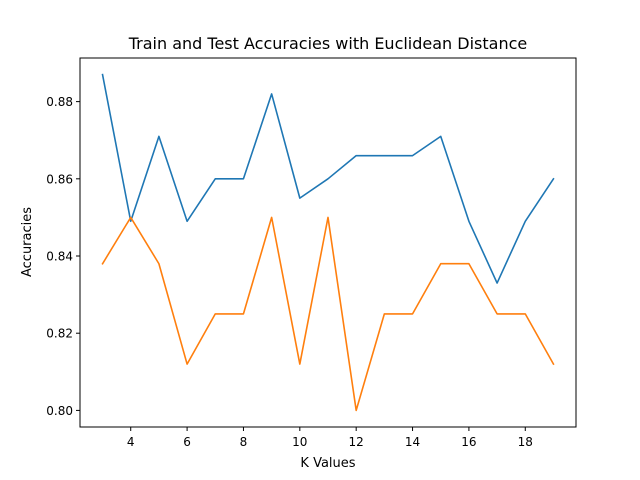 This screenshot has height=480, width=640. Describe the element at coordinates (244, 442) in the screenshot. I see `x-tick-label: 8` at that location.